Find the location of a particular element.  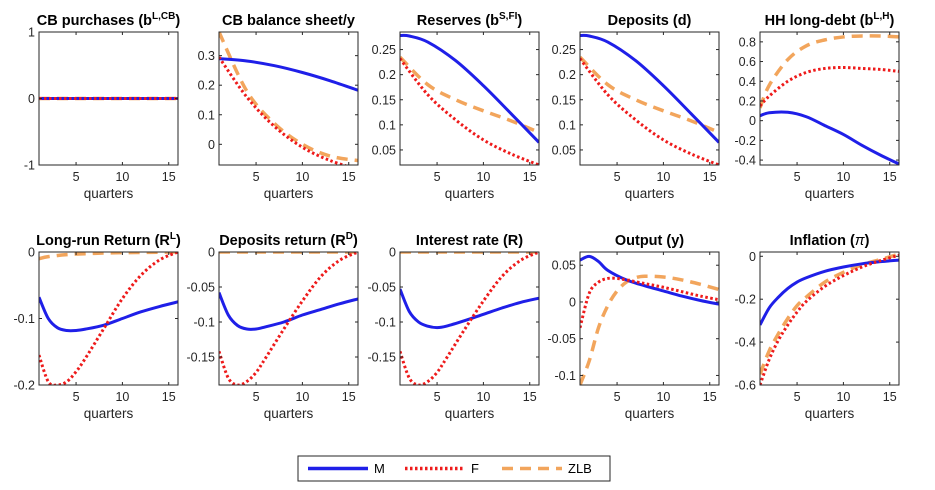

subplot-title: Inflation (π) is located at coordinates (830, 241).